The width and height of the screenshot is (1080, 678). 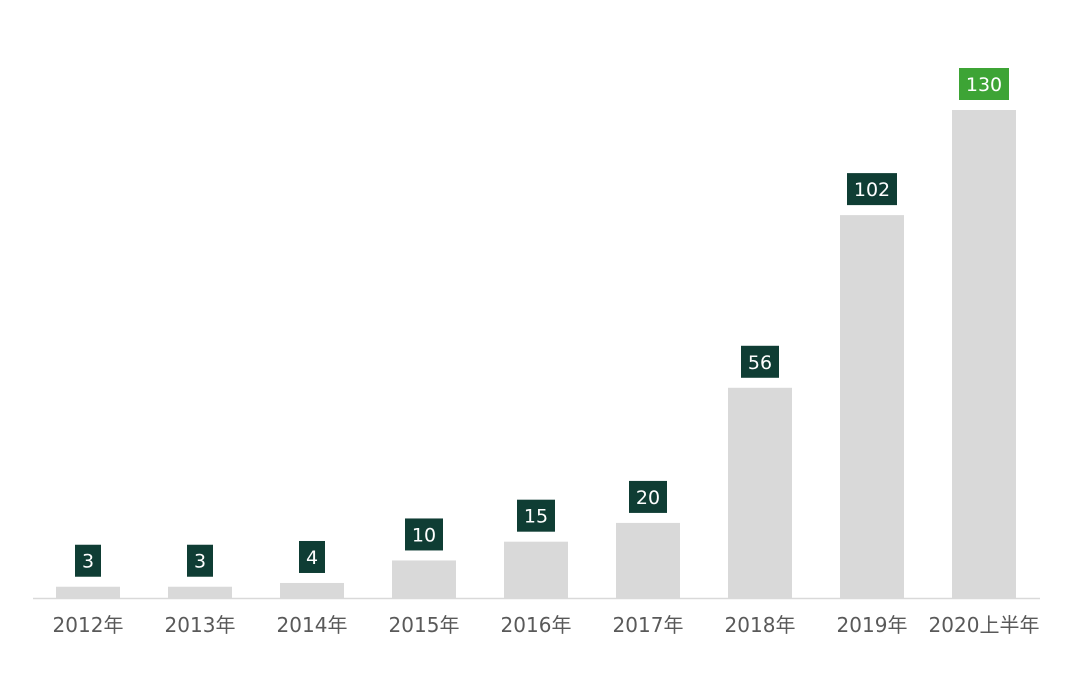 I want to click on value-label-text: 4, so click(x=312, y=558).